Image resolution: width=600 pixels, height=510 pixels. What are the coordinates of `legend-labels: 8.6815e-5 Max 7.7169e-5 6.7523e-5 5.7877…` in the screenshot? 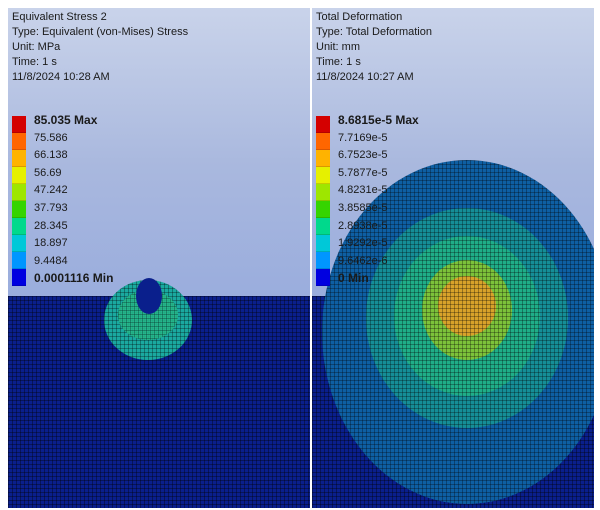 It's located at (378, 200).